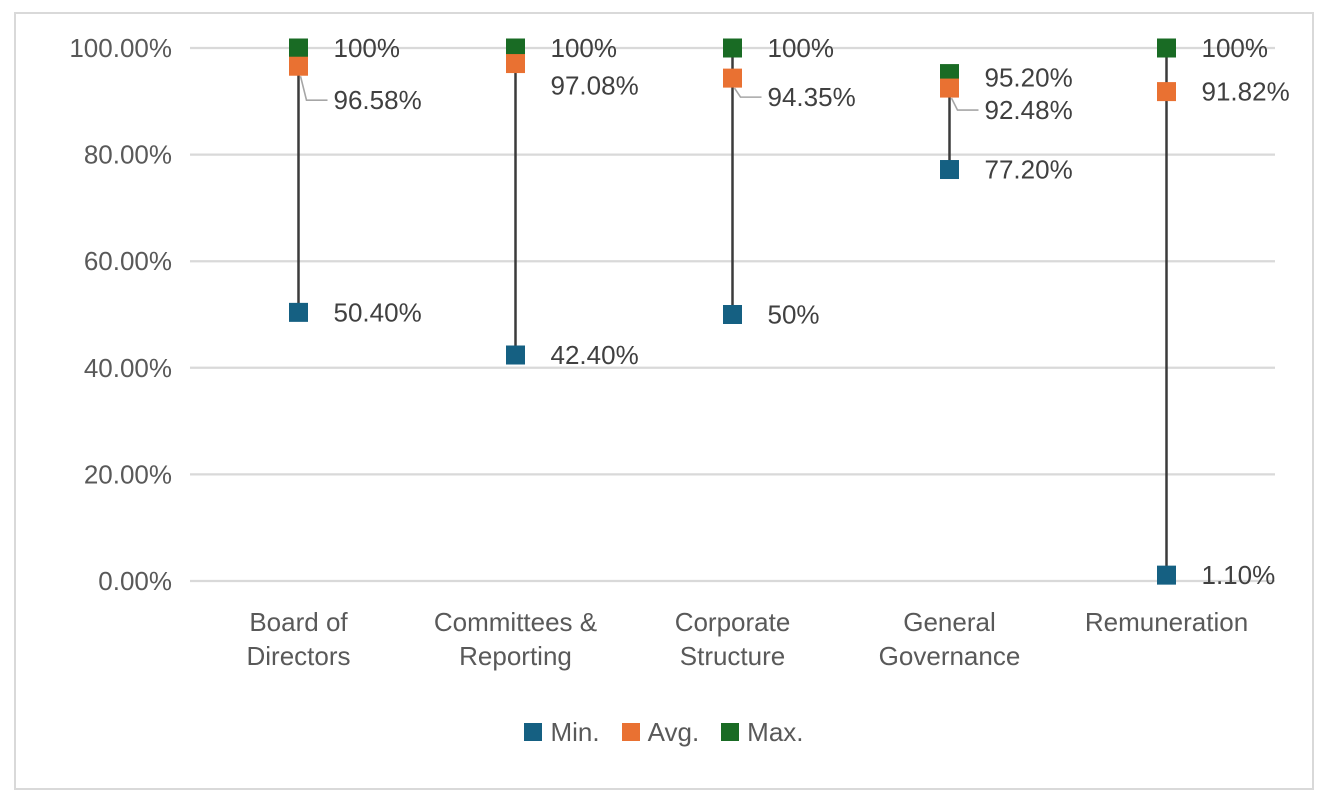 The height and width of the screenshot is (804, 1328). I want to click on y-axis-tick-label: 80.00%, so click(128, 155).